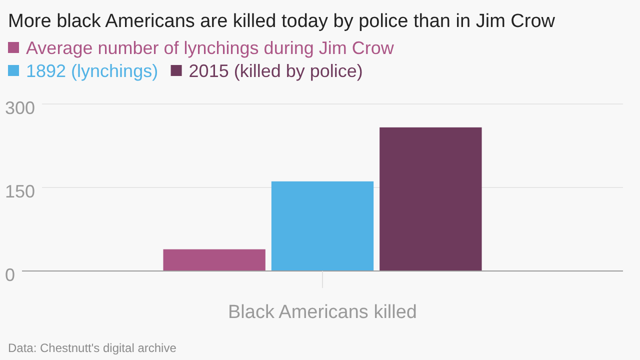 This screenshot has height=360, width=640. Describe the element at coordinates (210, 48) in the screenshot. I see `legend-label: Average number of lynchings during Jim Crow` at that location.